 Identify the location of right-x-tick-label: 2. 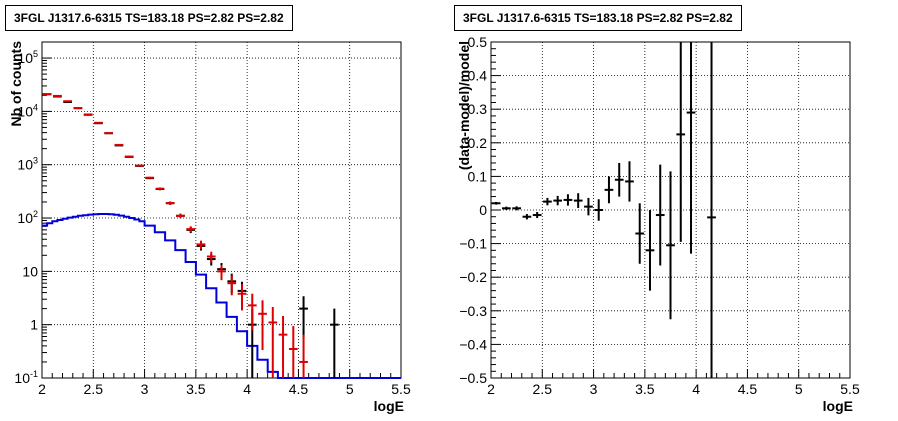
(491, 389).